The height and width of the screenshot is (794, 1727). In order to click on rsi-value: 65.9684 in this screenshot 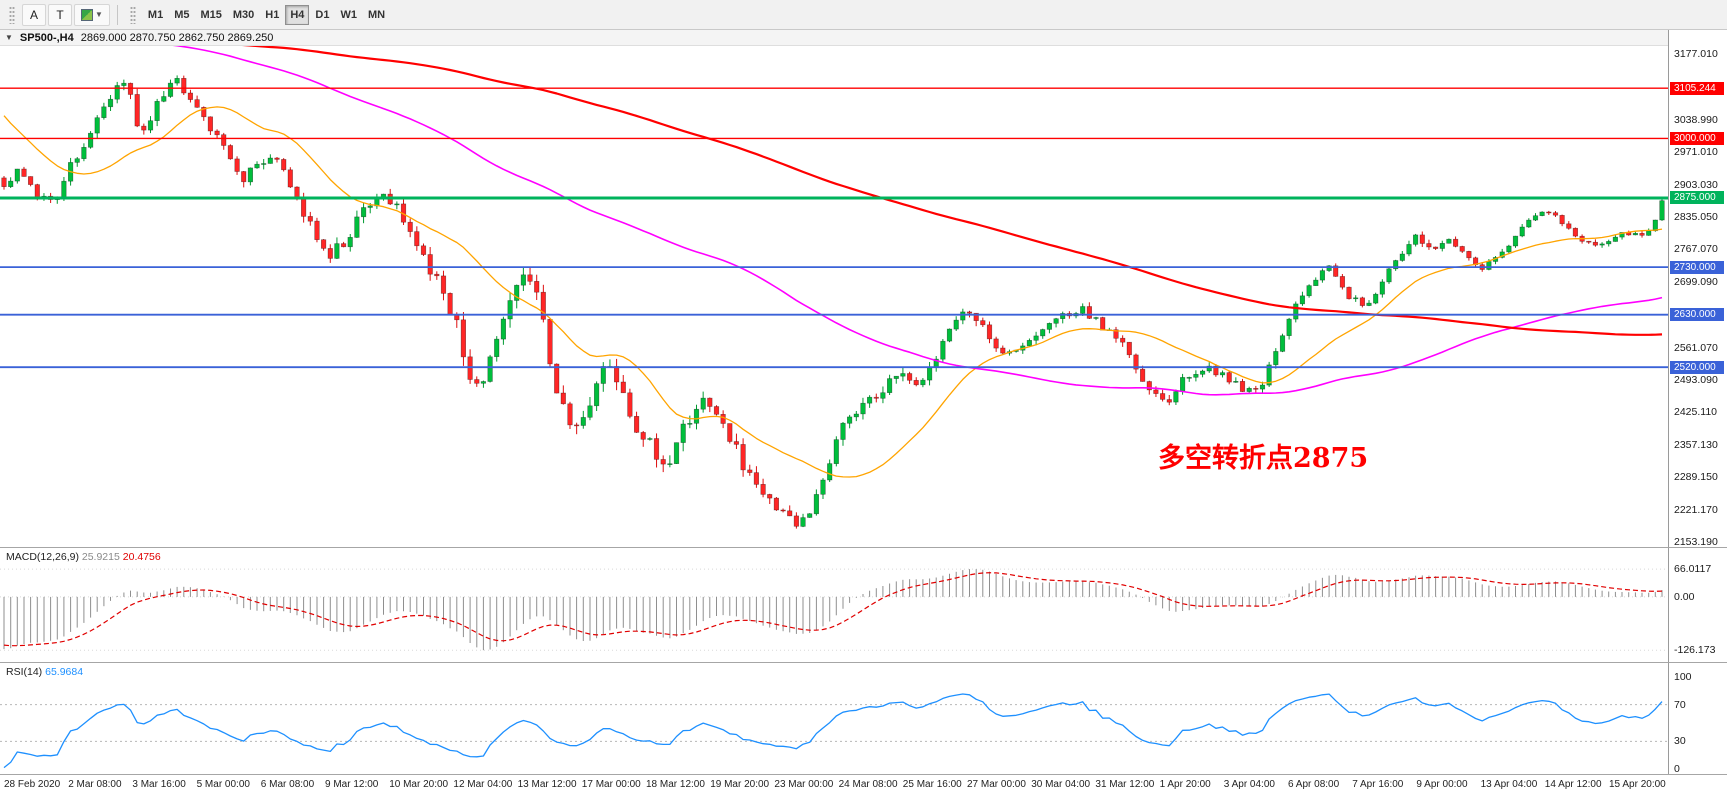, I will do `click(64, 672)`.